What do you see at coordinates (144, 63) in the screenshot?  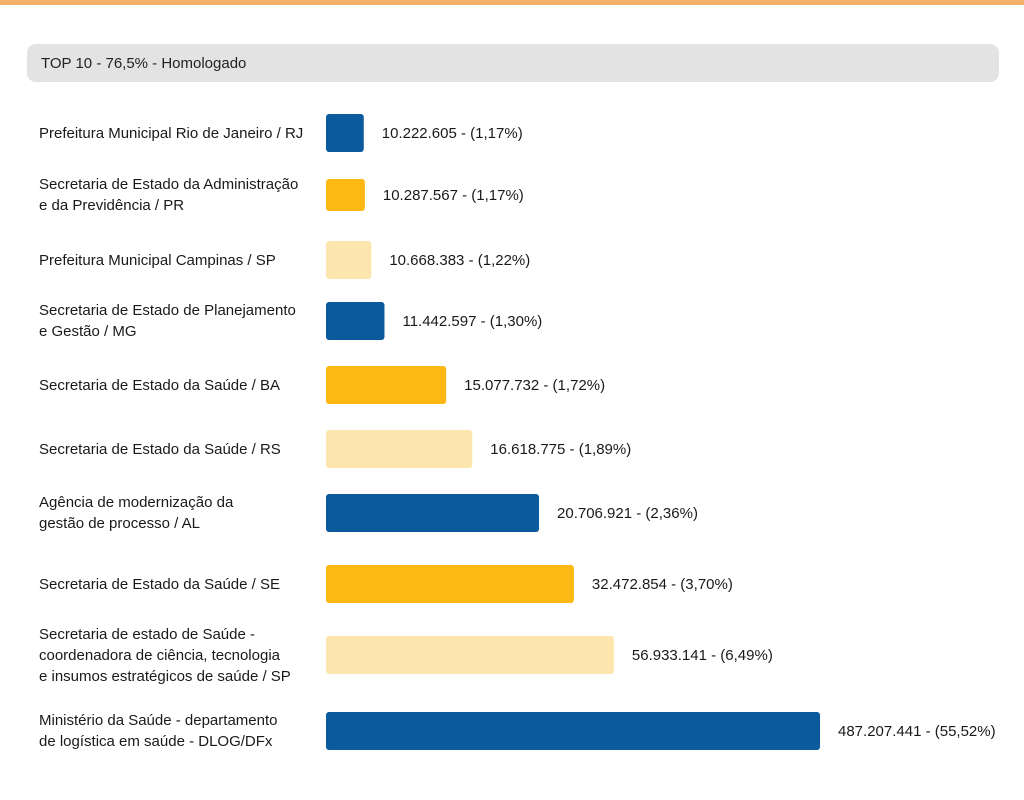 I see `chart-title: TOP 10 - 76,5% - Homologado` at bounding box center [144, 63].